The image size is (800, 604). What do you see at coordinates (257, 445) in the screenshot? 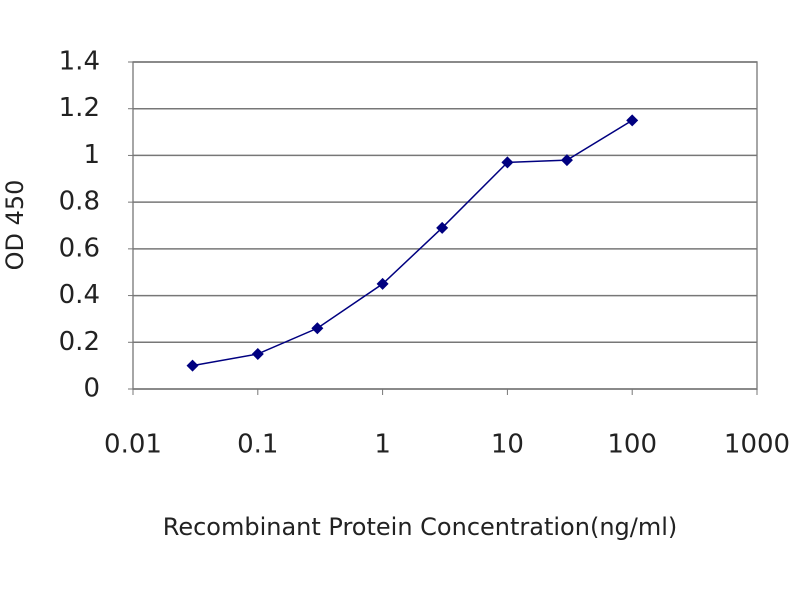
I see `x-tick-label: 0.1` at bounding box center [257, 445].